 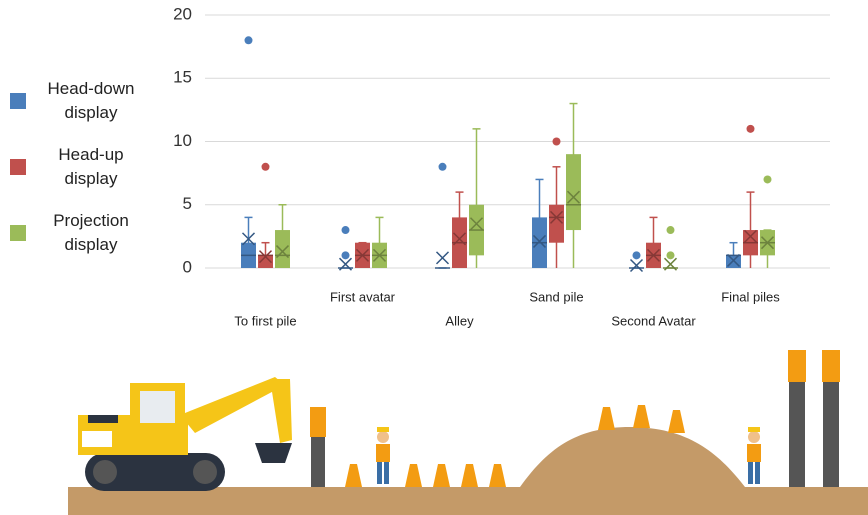 I want to click on legend-label: Projection display, so click(x=91, y=232).